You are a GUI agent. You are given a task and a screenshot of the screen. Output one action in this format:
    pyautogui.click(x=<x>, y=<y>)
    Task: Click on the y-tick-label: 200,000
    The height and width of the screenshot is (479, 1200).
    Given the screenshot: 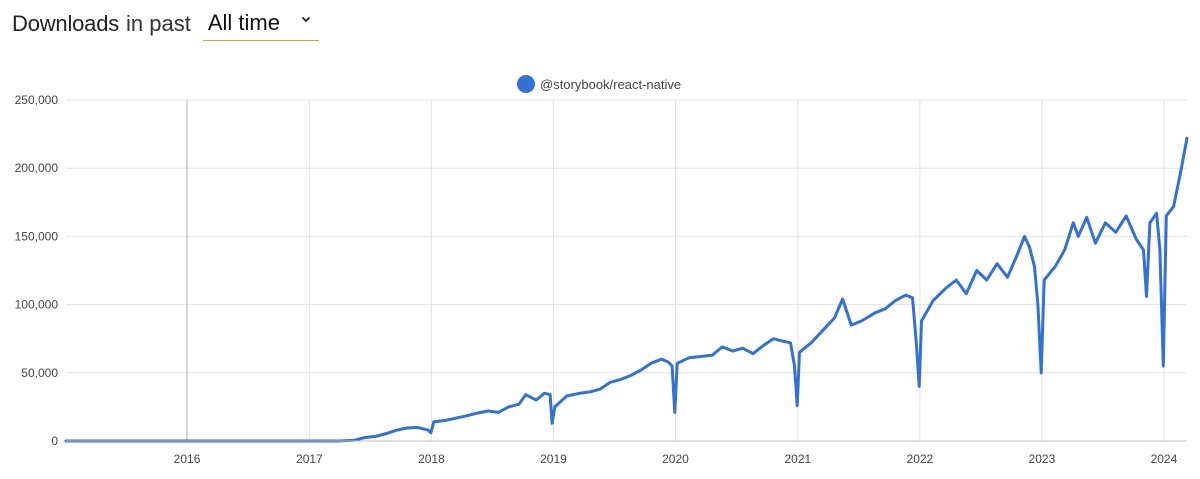 What is the action you would take?
    pyautogui.click(x=37, y=168)
    